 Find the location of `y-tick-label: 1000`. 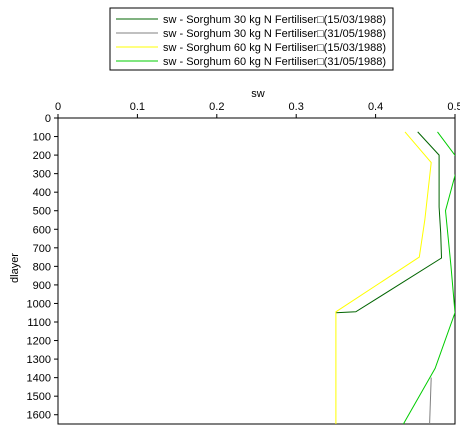

y-tick-label: 1000 is located at coordinates (39, 304).